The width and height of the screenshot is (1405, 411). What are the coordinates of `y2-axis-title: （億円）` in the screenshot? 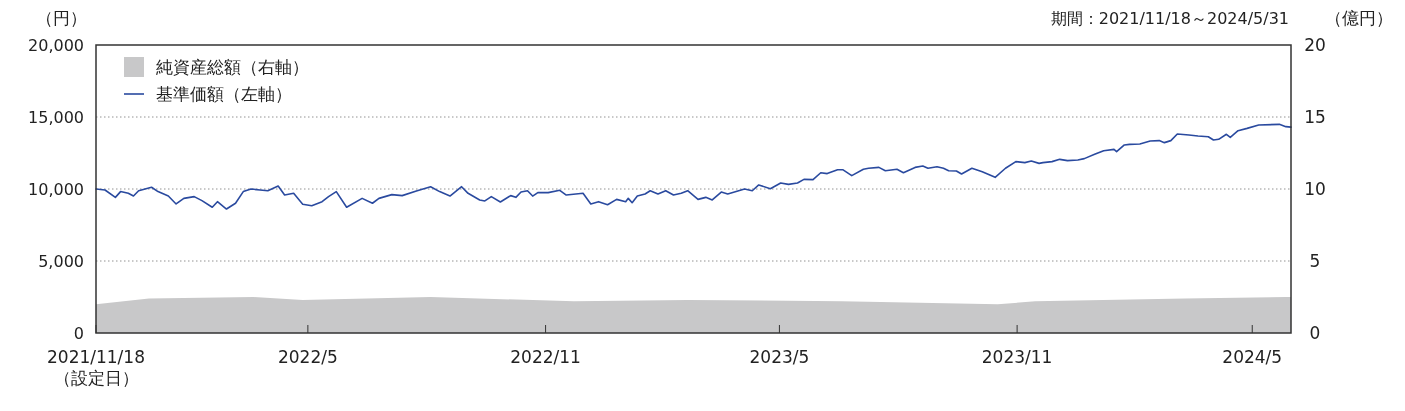 It's located at (1359, 18).